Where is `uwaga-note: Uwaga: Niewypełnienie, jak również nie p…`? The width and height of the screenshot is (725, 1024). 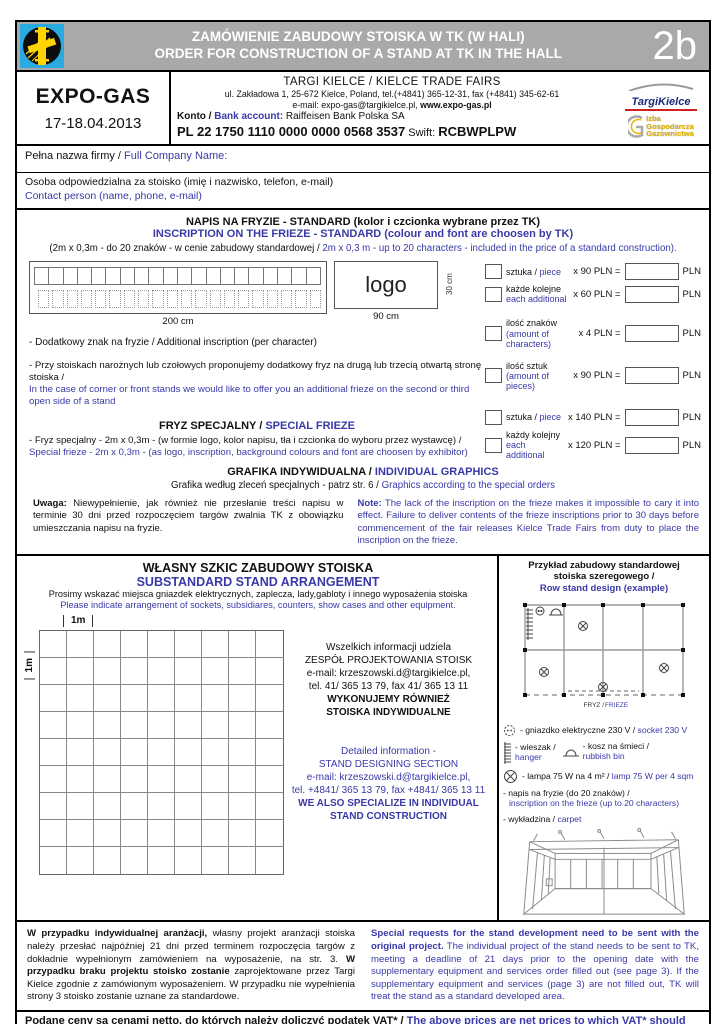 uwaga-note: Uwaga: Niewypełnienie, jak również nie p… is located at coordinates (188, 522).